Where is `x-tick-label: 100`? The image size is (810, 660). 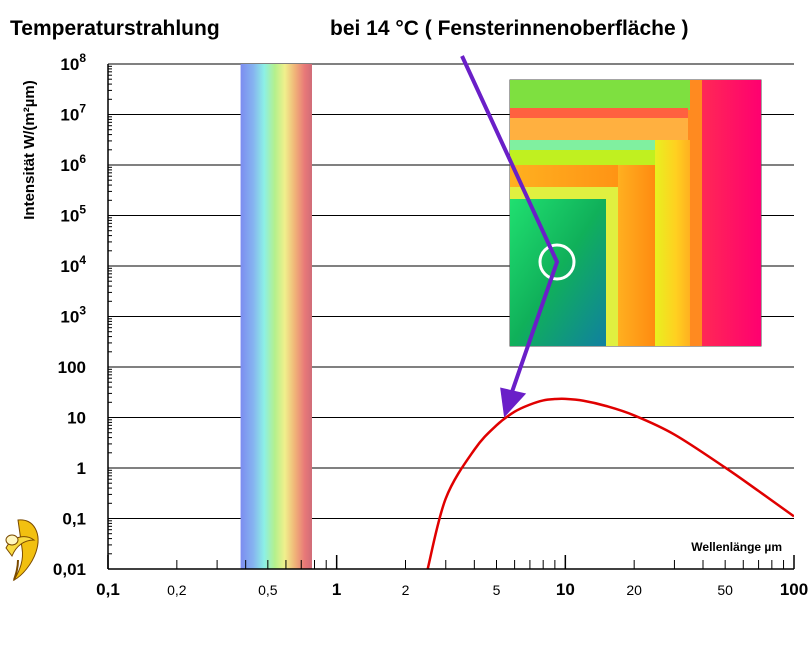 x-tick-label: 100 is located at coordinates (794, 589).